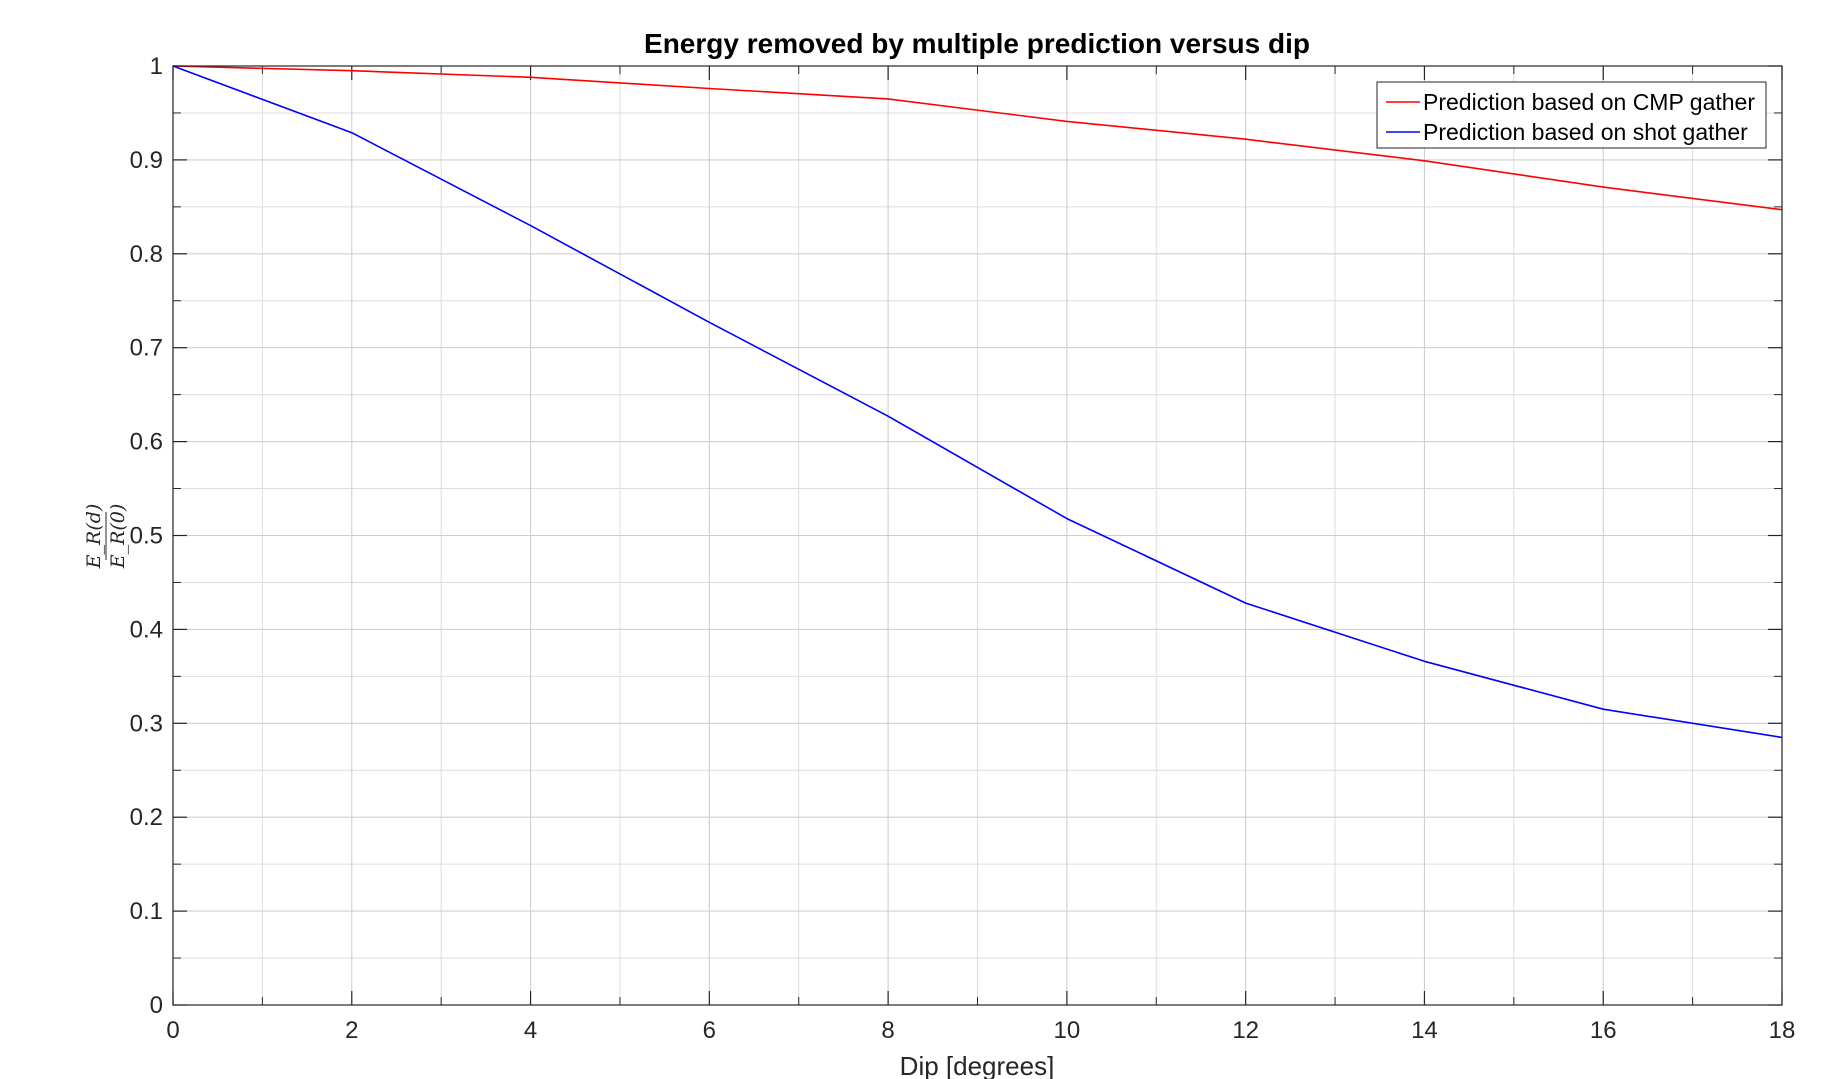 This screenshot has width=1823, height=1079. I want to click on y-tick-labels: 0 0.1 0.2 0.3 0.4 0.5 0.6 0.7 0.8 0.9 1, so click(146, 536).